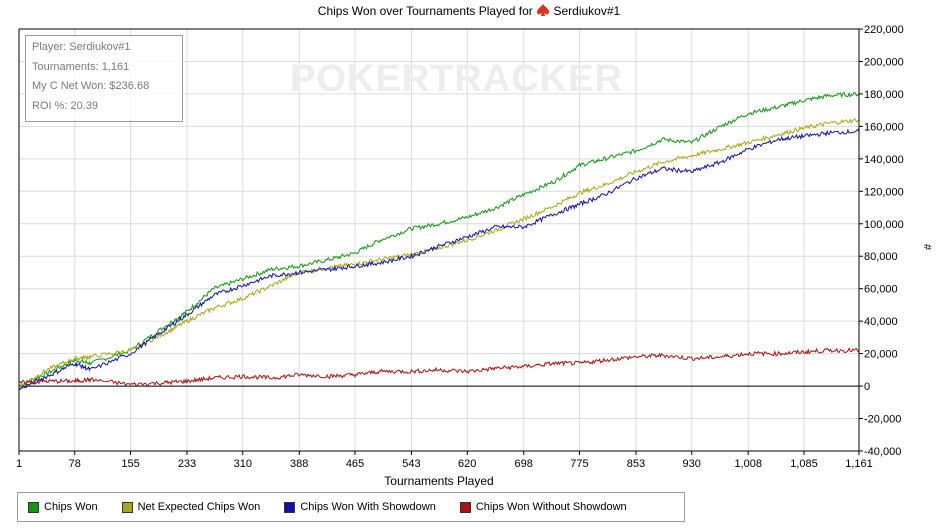 This screenshot has width=938, height=530. I want to click on y-tick-label: 80,000, so click(881, 257).